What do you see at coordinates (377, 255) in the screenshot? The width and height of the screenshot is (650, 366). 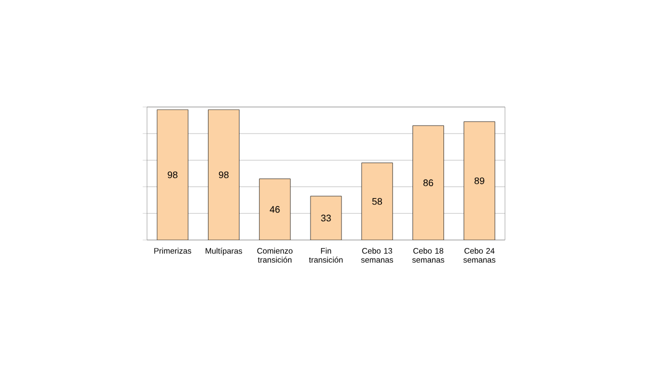 I see `x-tick-label: Cebo 13 semanas` at bounding box center [377, 255].